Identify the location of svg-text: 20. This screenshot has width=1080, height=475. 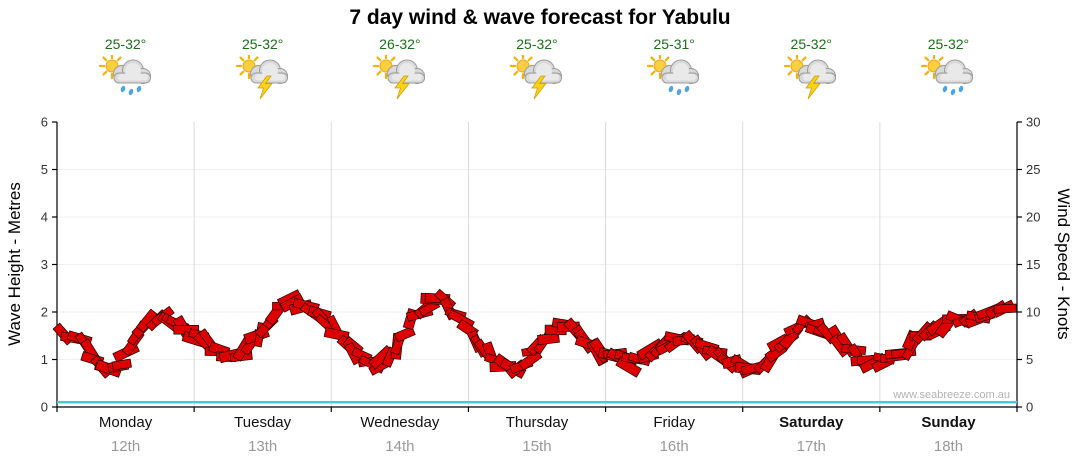
(1033, 217).